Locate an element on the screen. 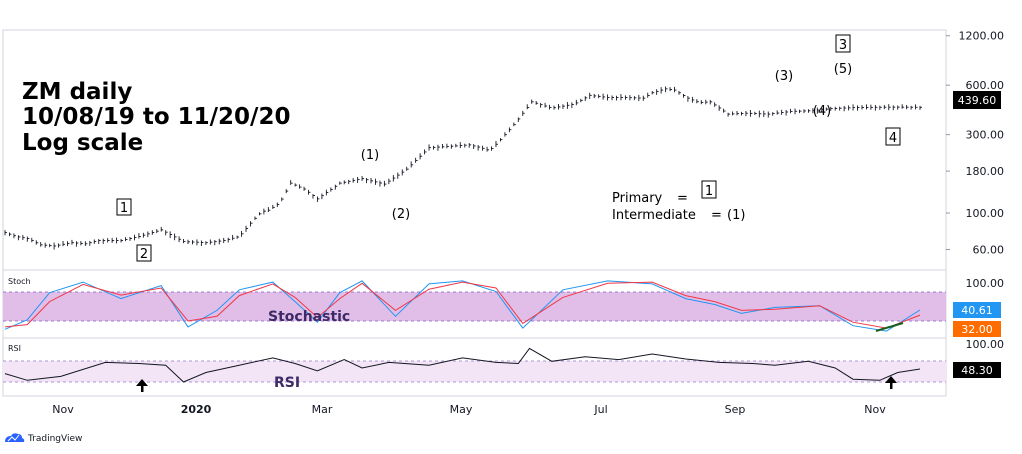 Image resolution: width=1022 pixels, height=454 pixels. chart-title-line-2: 10/08/19 to 11/20/20 is located at coordinates (156, 117).